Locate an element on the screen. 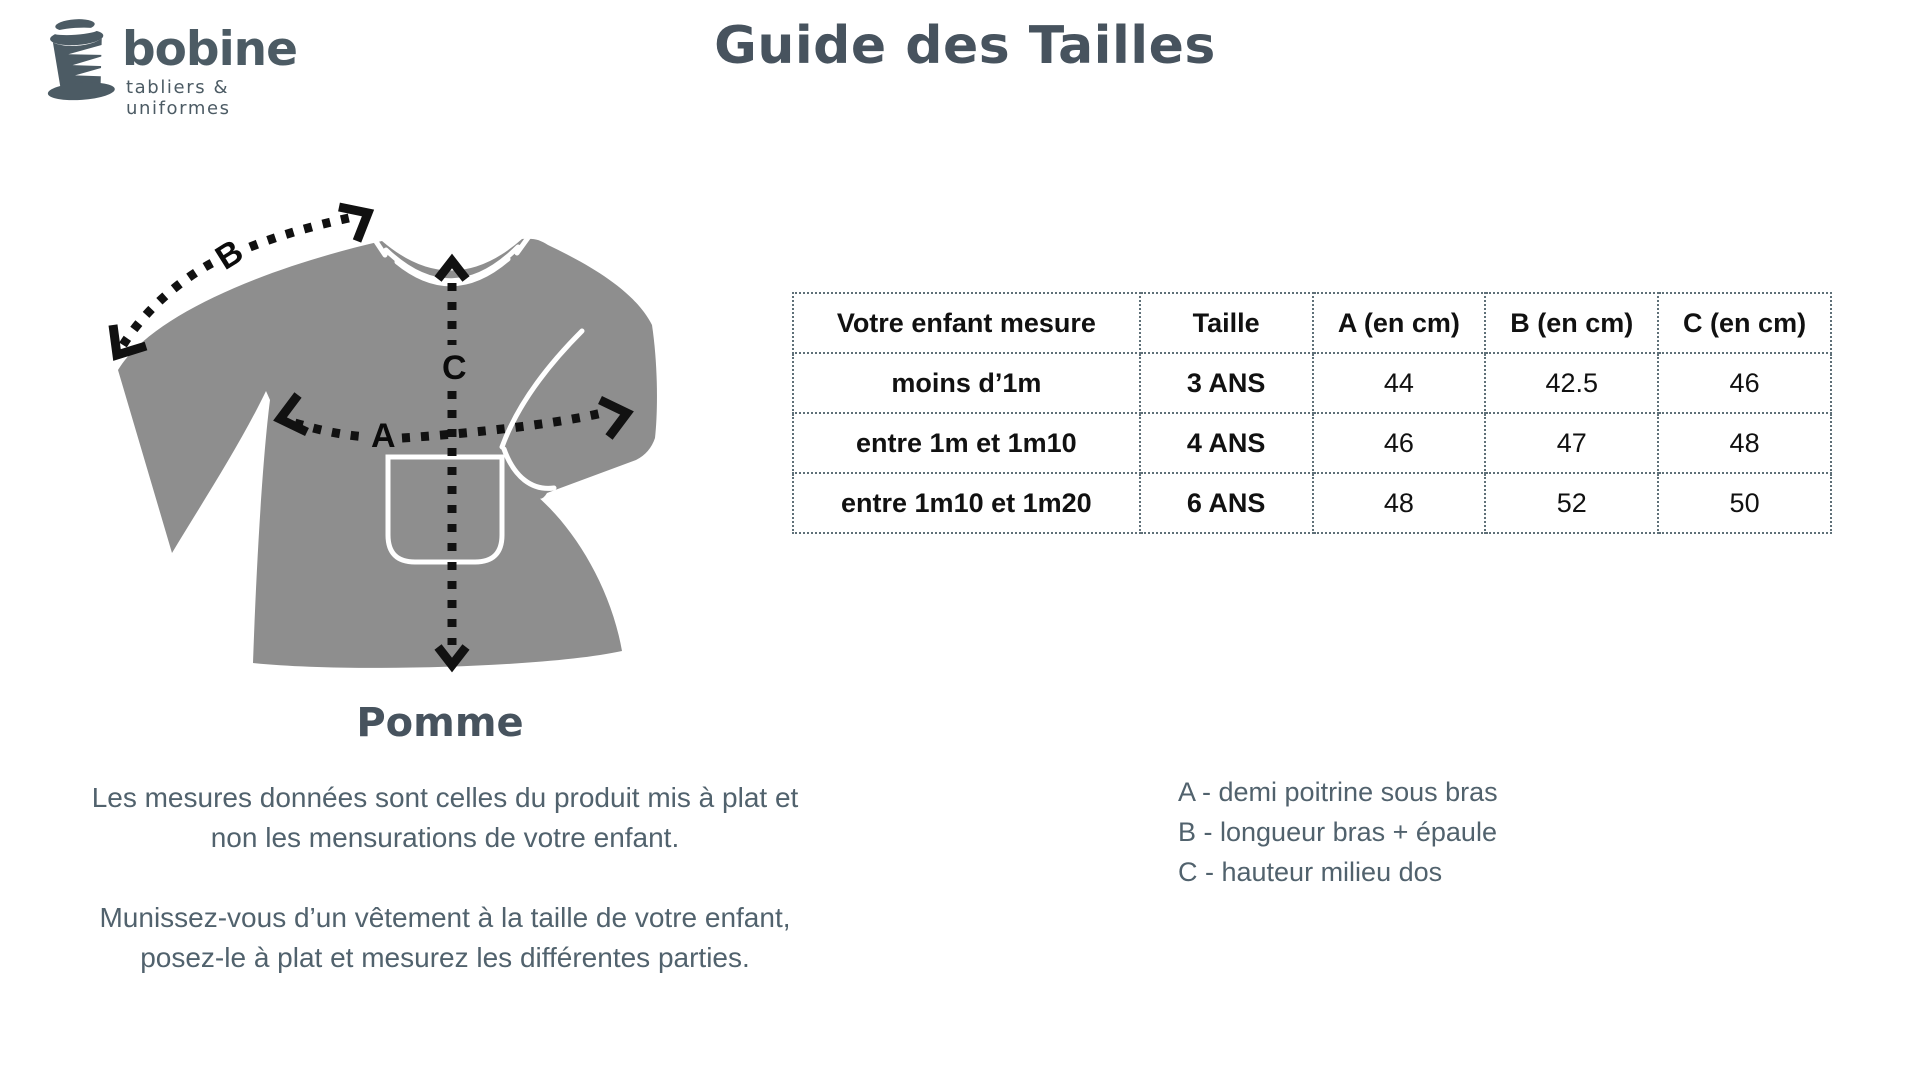  column-header-a: A (en cm) is located at coordinates (1399, 323).